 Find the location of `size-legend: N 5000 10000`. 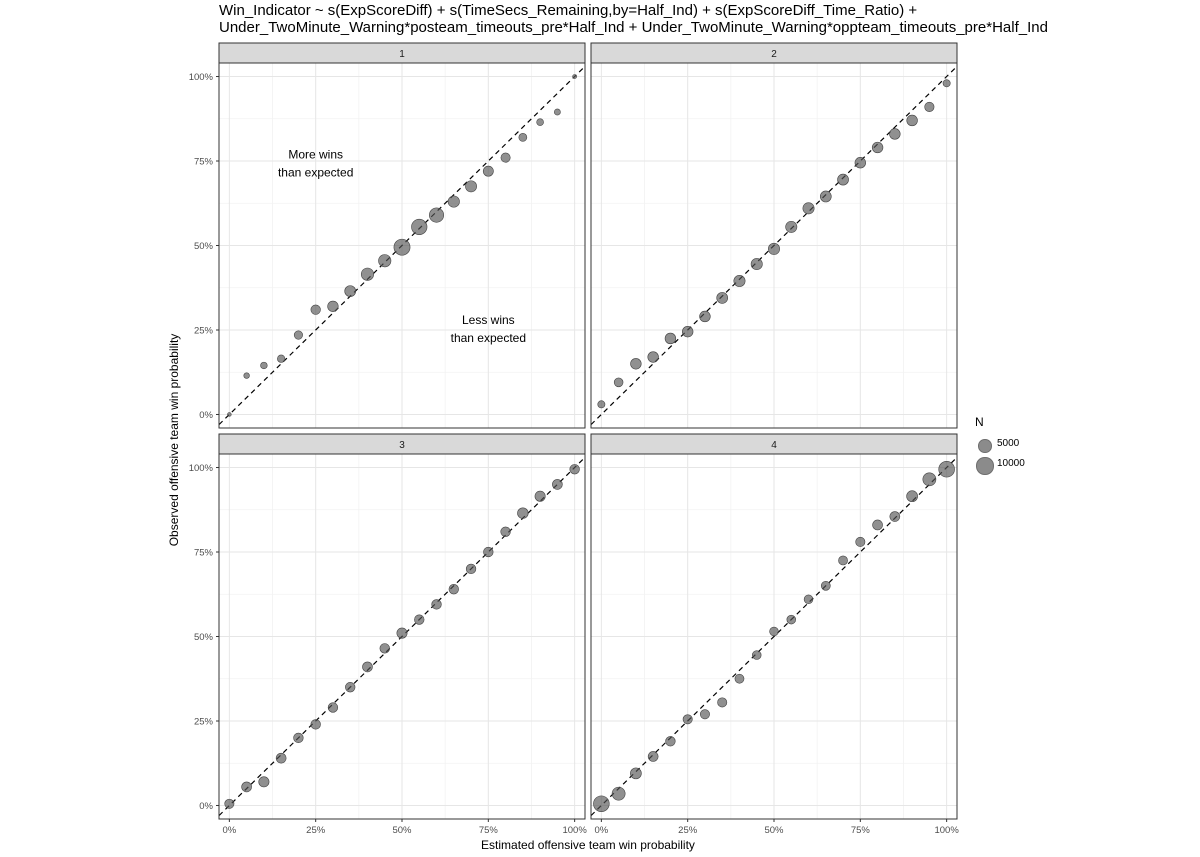

size-legend: N 5000 10000 is located at coordinates (1000, 445).